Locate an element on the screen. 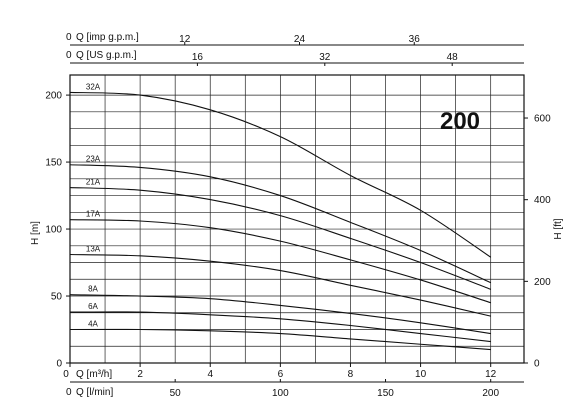 Image resolution: width=570 pixels, height=412 pixels. lmin-tick-label: 150 is located at coordinates (385, 393).